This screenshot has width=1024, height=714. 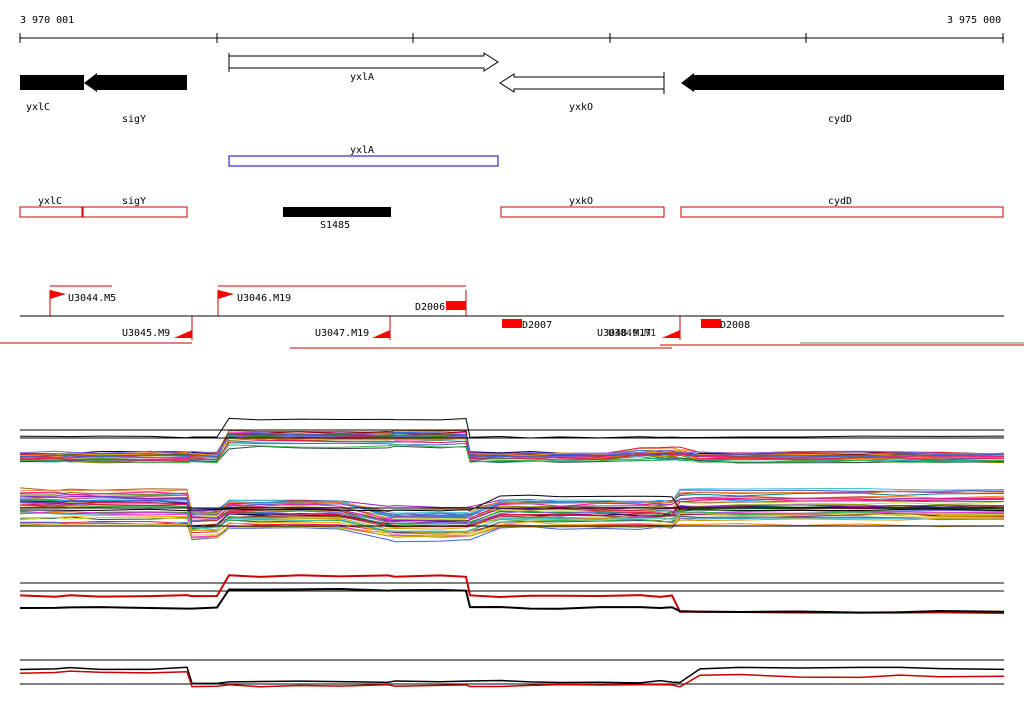 What do you see at coordinates (582, 83) in the screenshot?
I see `gene-yxkO-arrow` at bounding box center [582, 83].